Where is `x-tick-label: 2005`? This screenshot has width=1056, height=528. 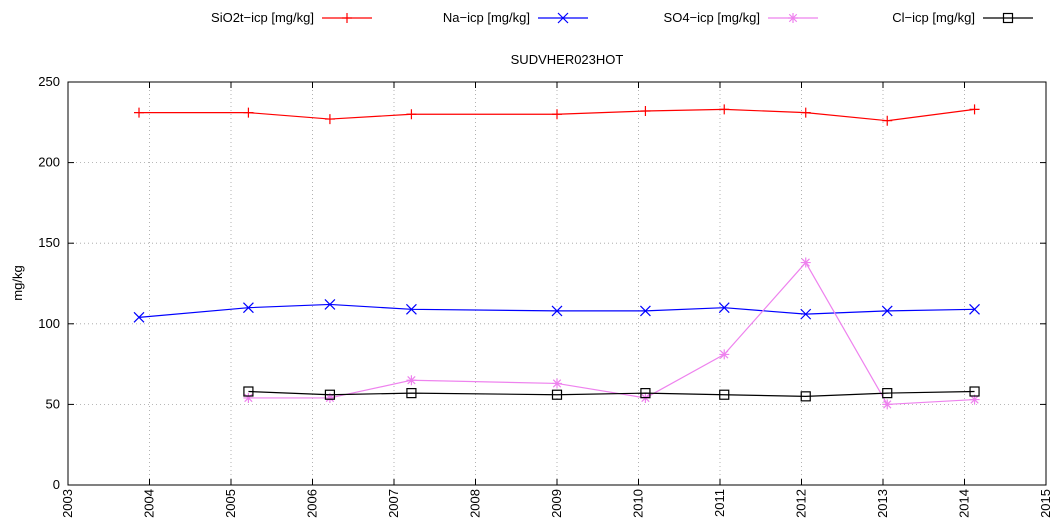 x-tick-label: 2005 is located at coordinates (230, 503).